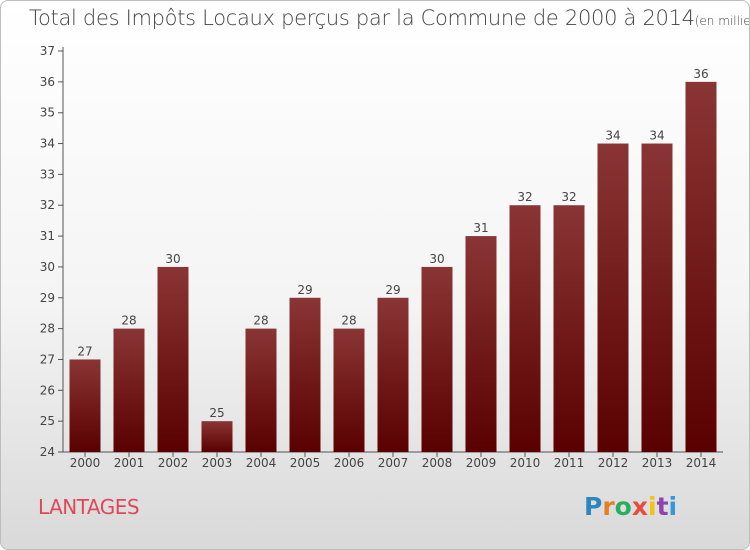 This screenshot has width=750, height=550. Describe the element at coordinates (525, 463) in the screenshot. I see `x-tick-label: 2010` at that location.